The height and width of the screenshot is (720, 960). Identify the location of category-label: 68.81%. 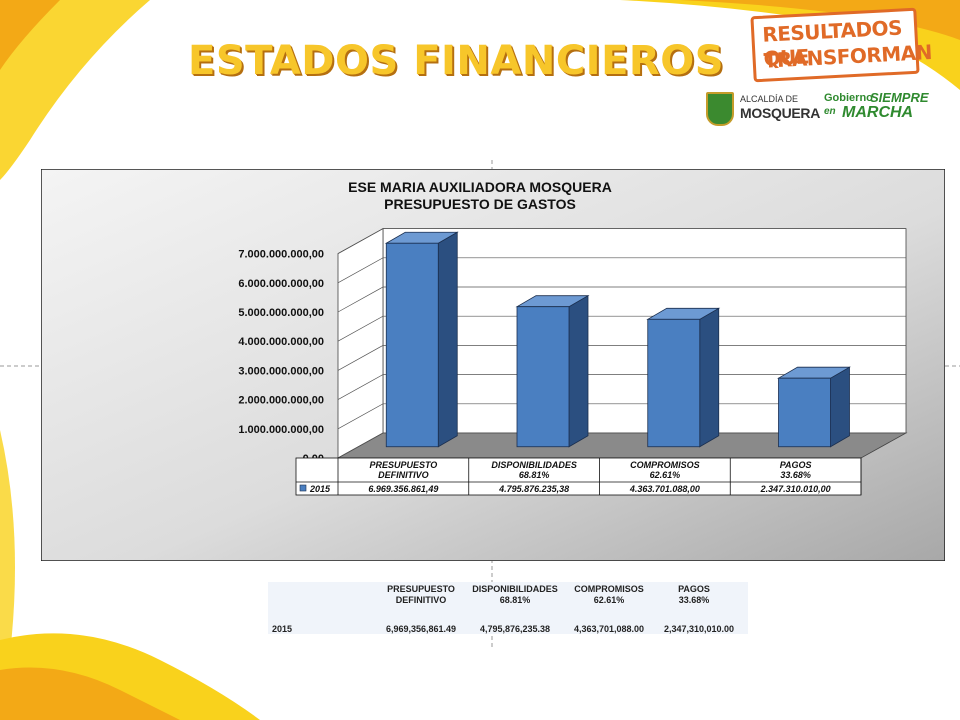
(534, 475).